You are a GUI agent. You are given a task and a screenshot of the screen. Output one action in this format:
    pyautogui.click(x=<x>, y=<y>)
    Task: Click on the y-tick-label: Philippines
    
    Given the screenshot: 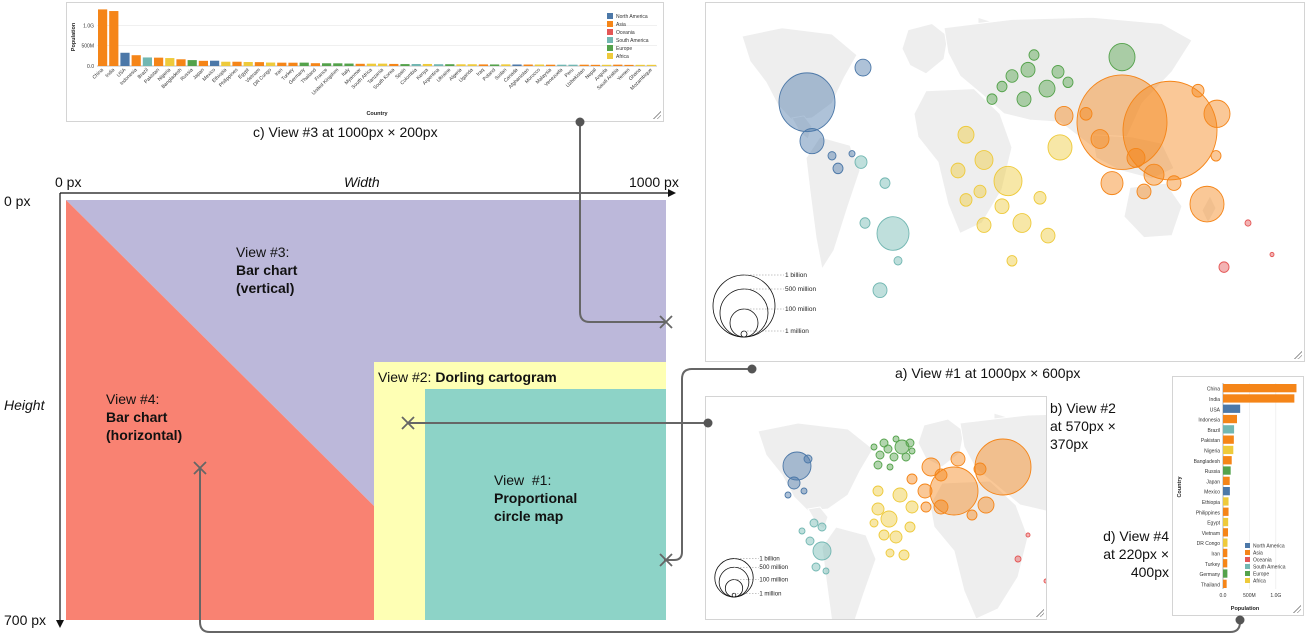 What is the action you would take?
    pyautogui.click(x=1208, y=513)
    